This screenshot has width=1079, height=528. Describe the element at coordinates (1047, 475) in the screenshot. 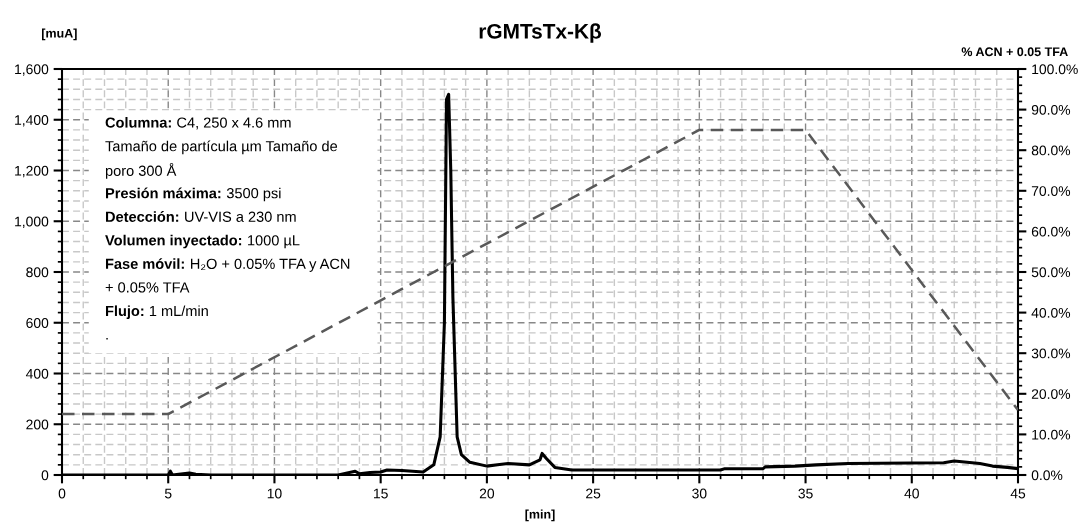

I see `y2-tick-label: 0.0%` at that location.